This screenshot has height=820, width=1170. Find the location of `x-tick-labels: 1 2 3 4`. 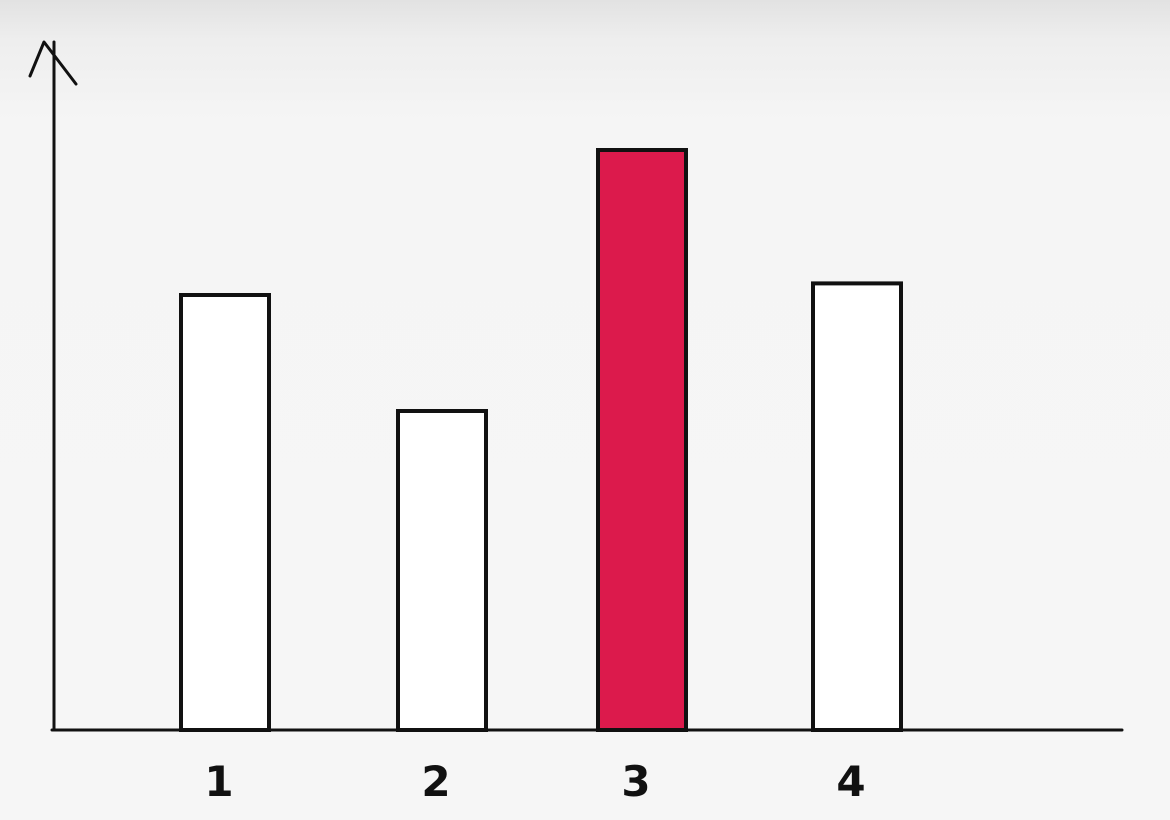

x-tick-labels: 1 2 3 4 is located at coordinates (534, 781).